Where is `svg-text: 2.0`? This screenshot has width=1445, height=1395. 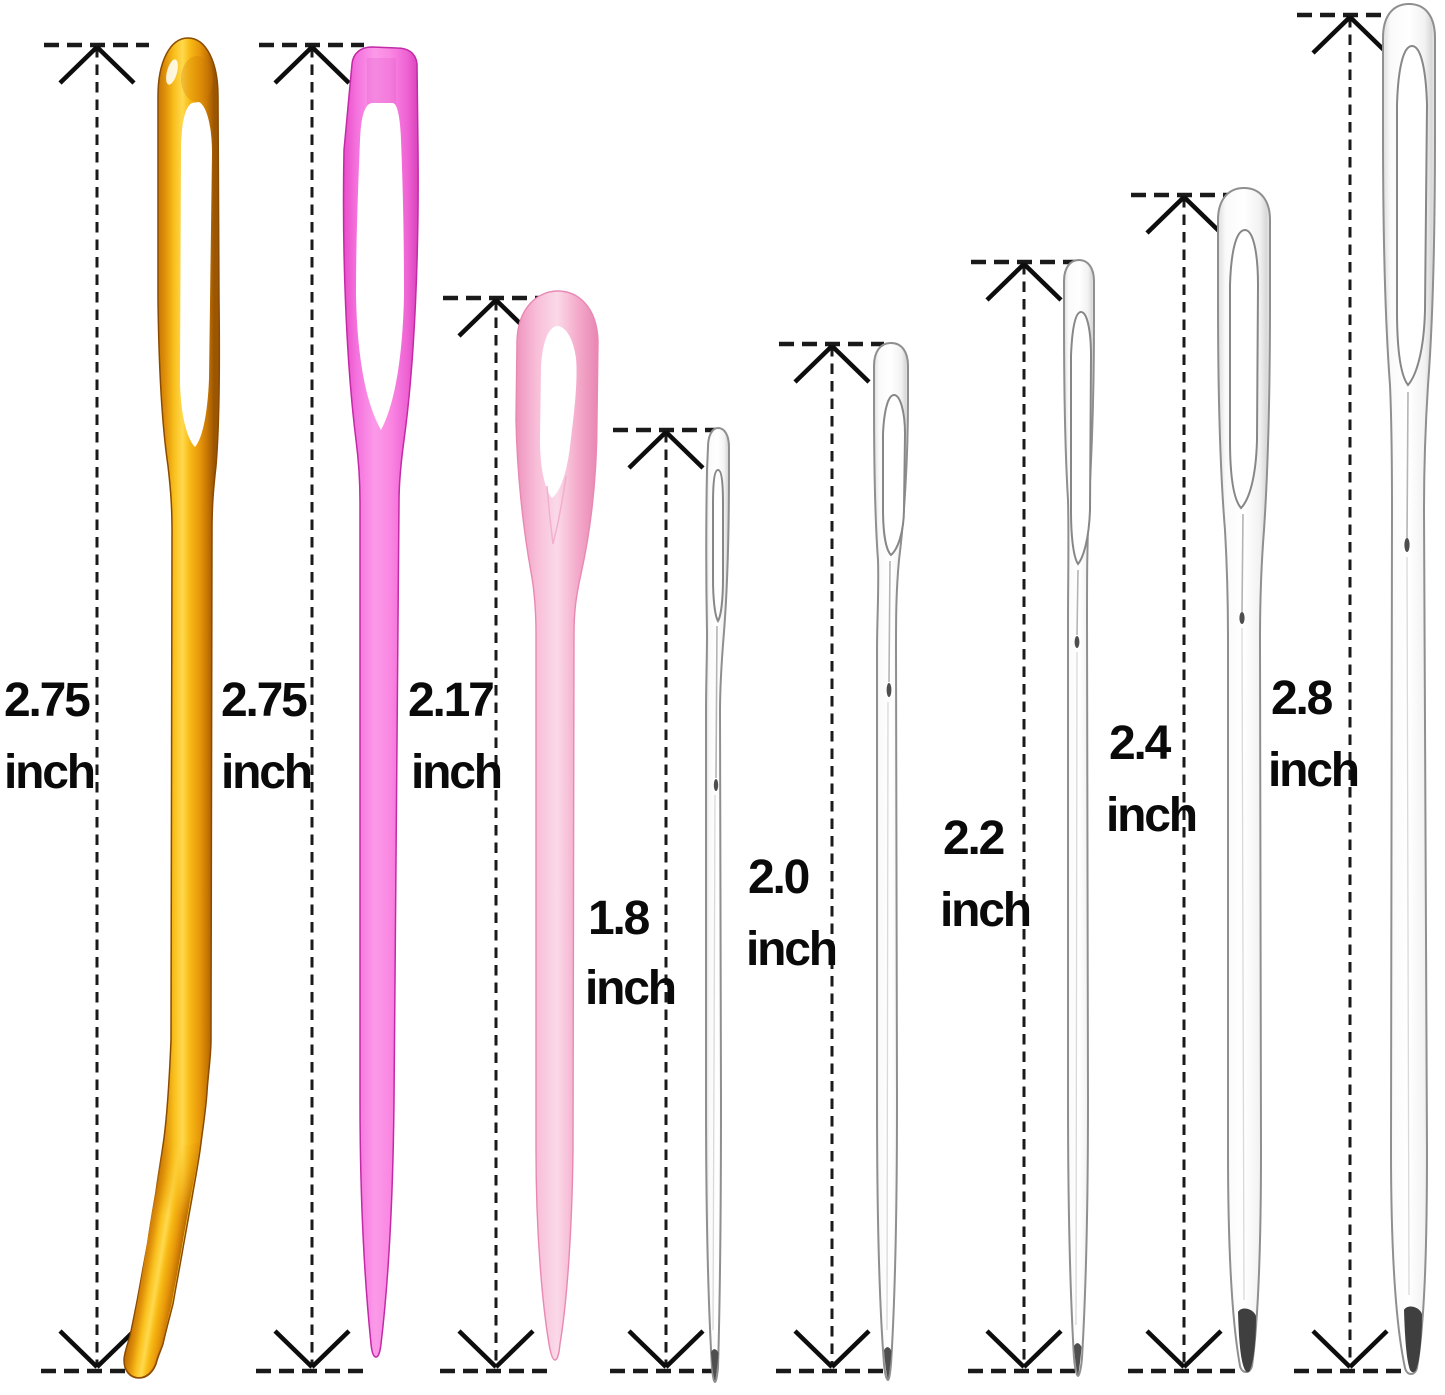 svg-text: 2.0 is located at coordinates (778, 877).